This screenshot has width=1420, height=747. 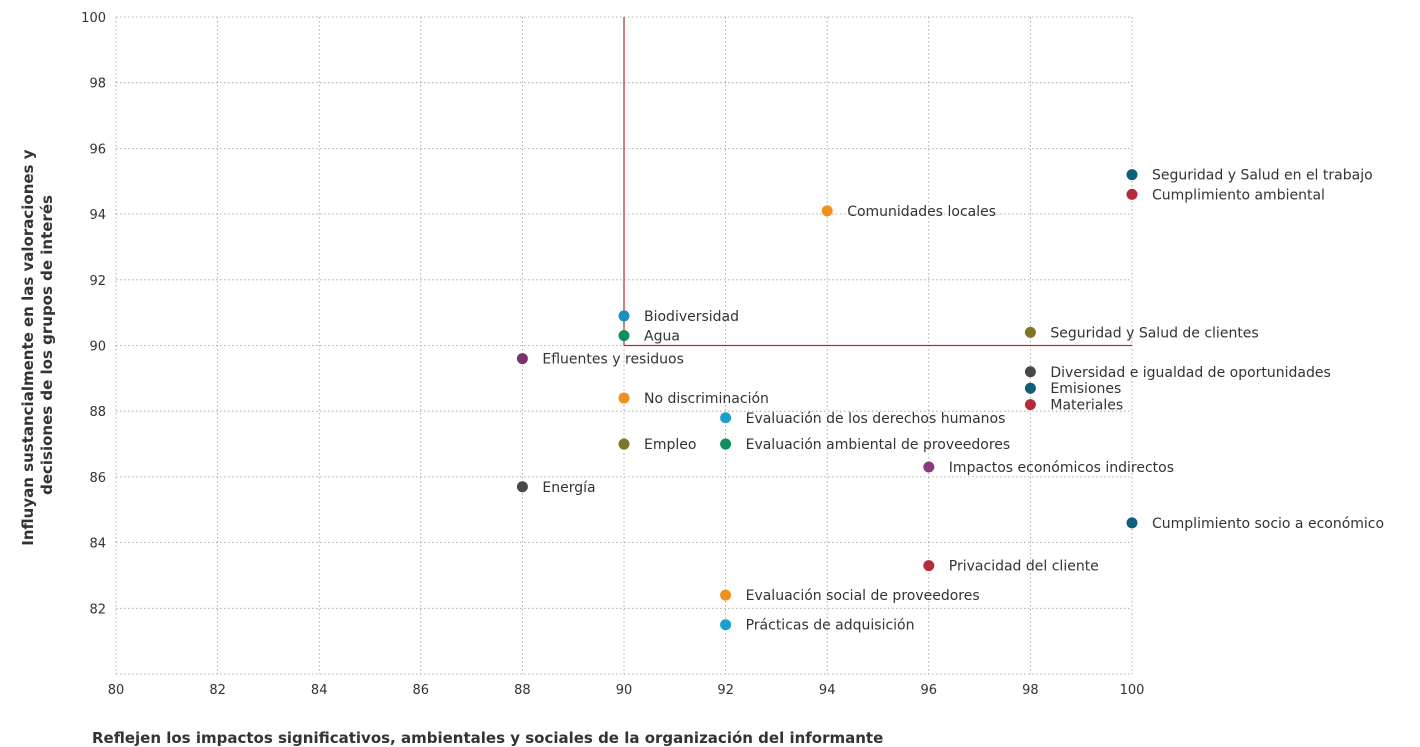 What do you see at coordinates (1190, 373) in the screenshot?
I see `data-label-7: Diversidad e igualdad de oportunidades` at bounding box center [1190, 373].